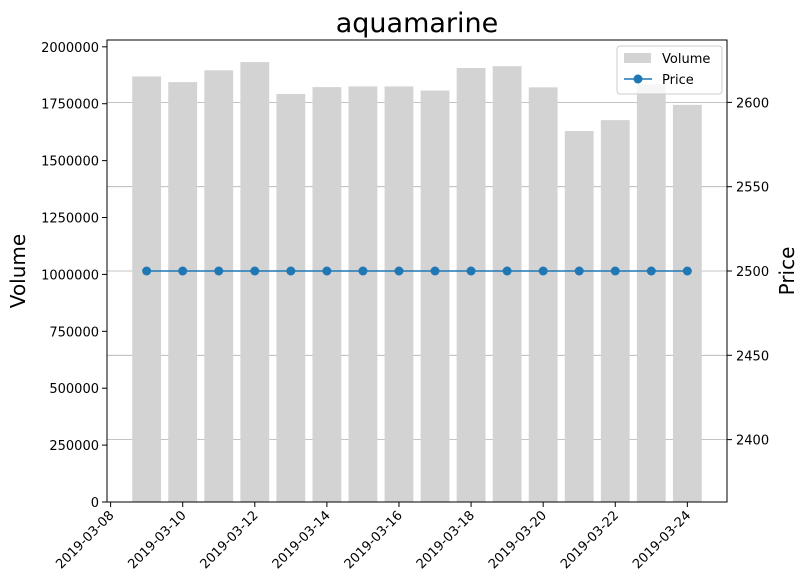 The image size is (807, 588). What do you see at coordinates (157, 540) in the screenshot?
I see `x-tick-label: 2019-03-10` at bounding box center [157, 540].